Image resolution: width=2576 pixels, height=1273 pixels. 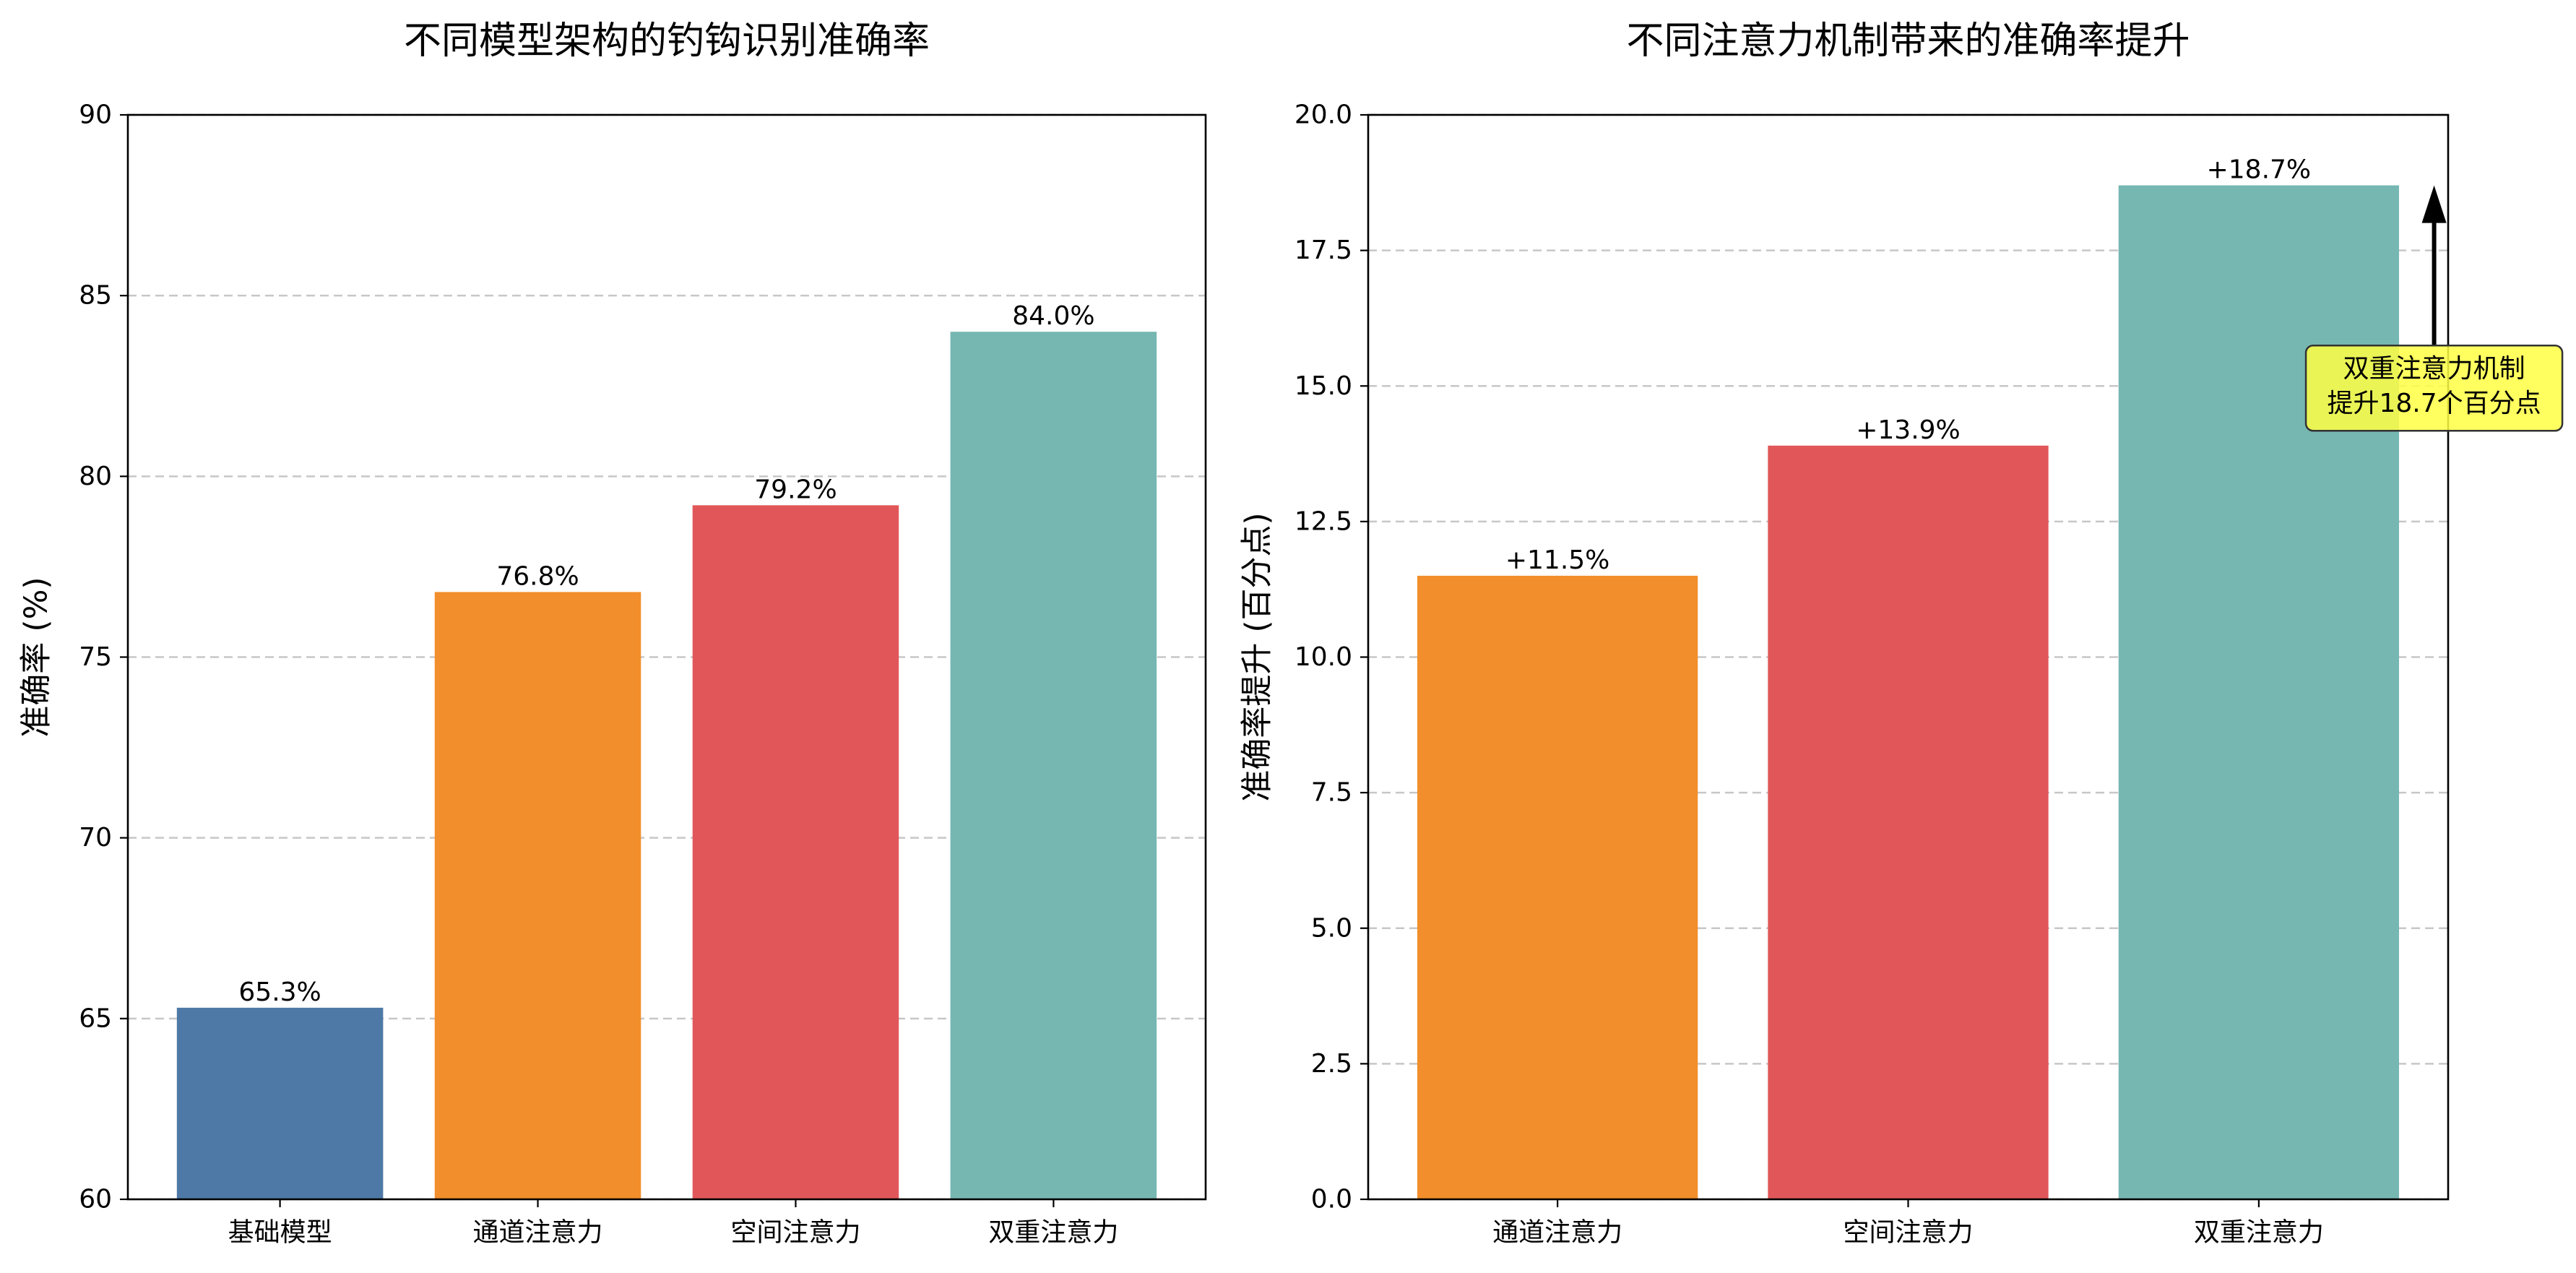 I want to click on annotation-arrowhead, so click(x=2434, y=204).